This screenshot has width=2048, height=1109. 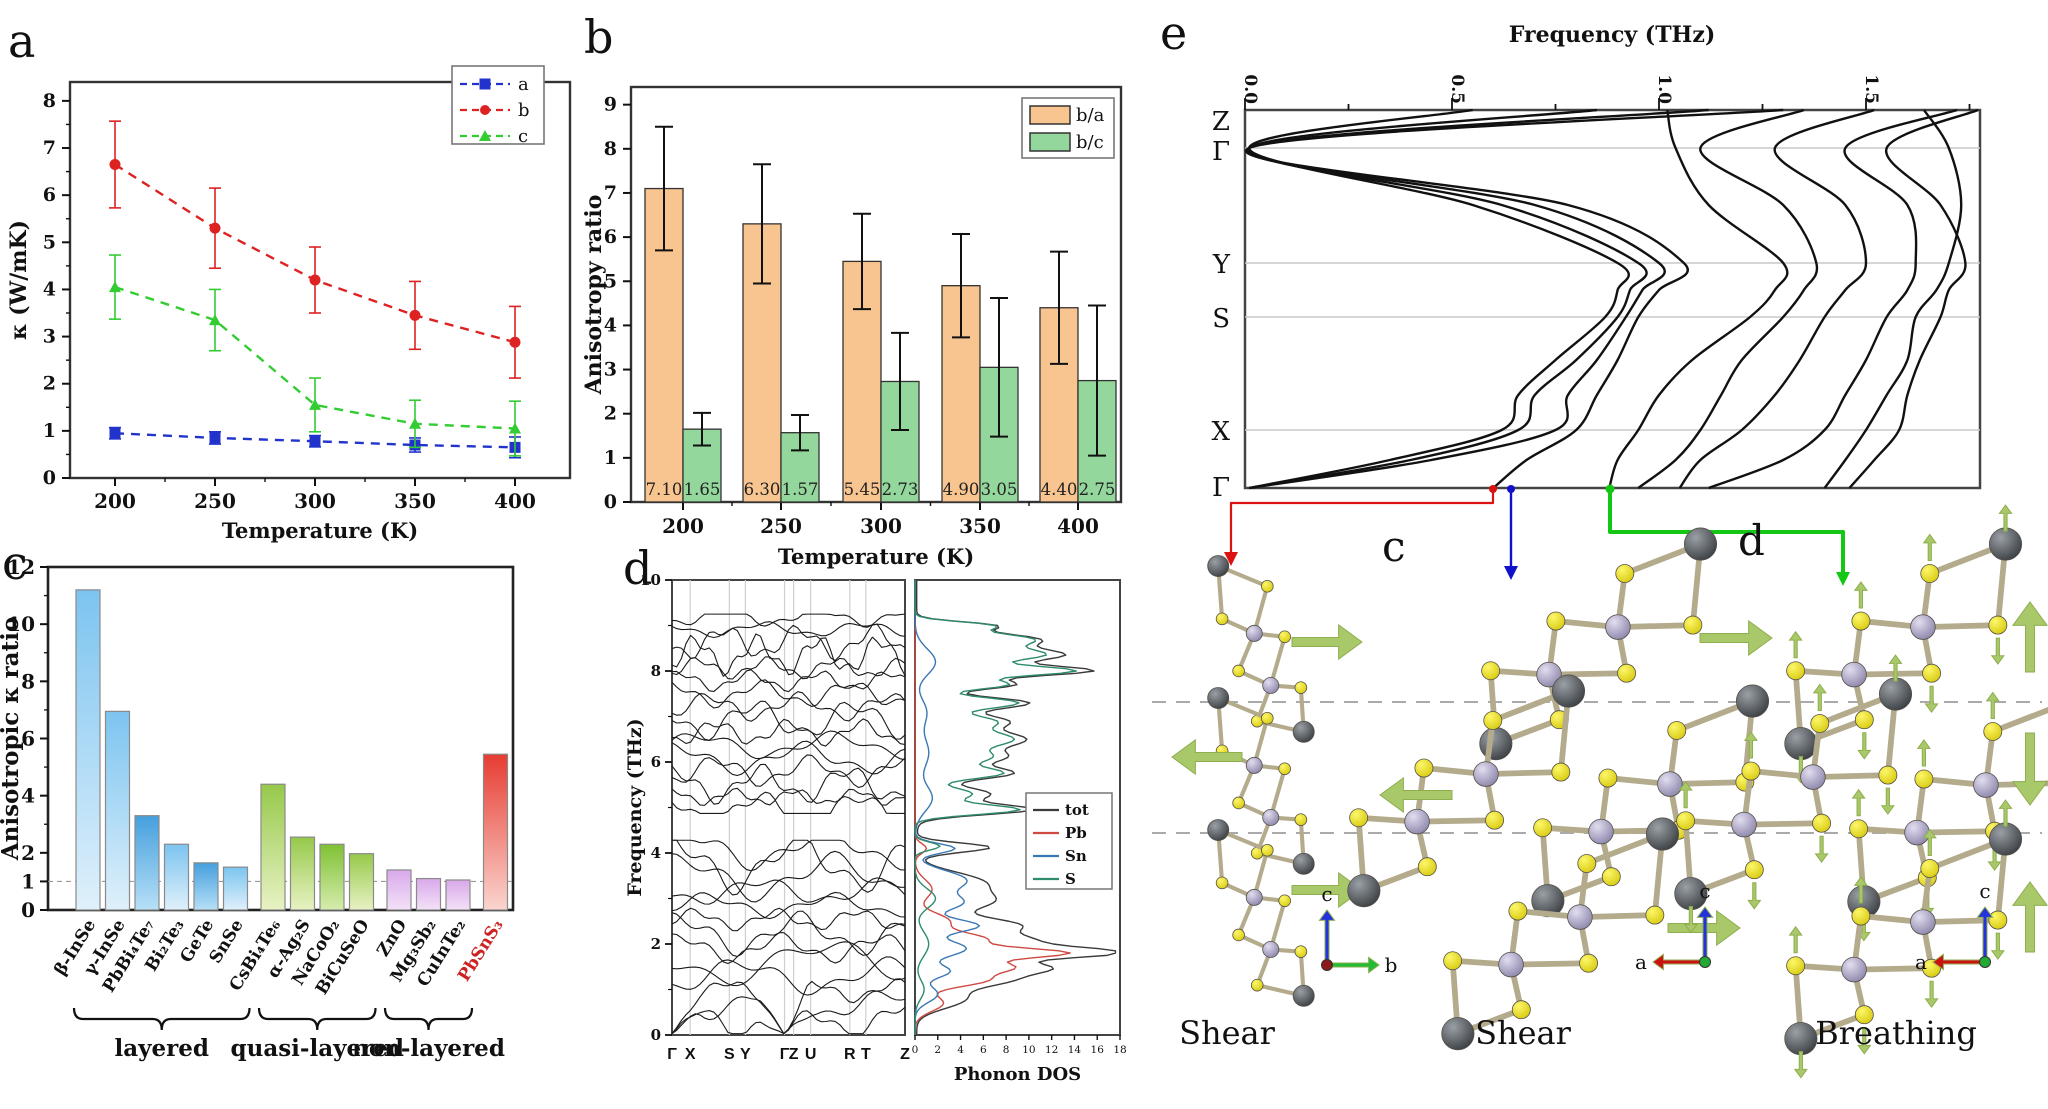 I want to click on panel-d-dos-legend: tot Pb Sn S, so click(x=1069, y=841).